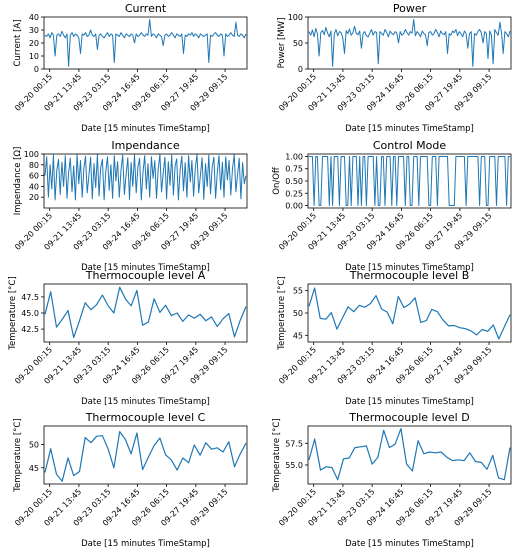 This screenshot has height=550, width=524. I want to click on chart-7-y-axis-label: Temperature [°C], so click(18, 455).